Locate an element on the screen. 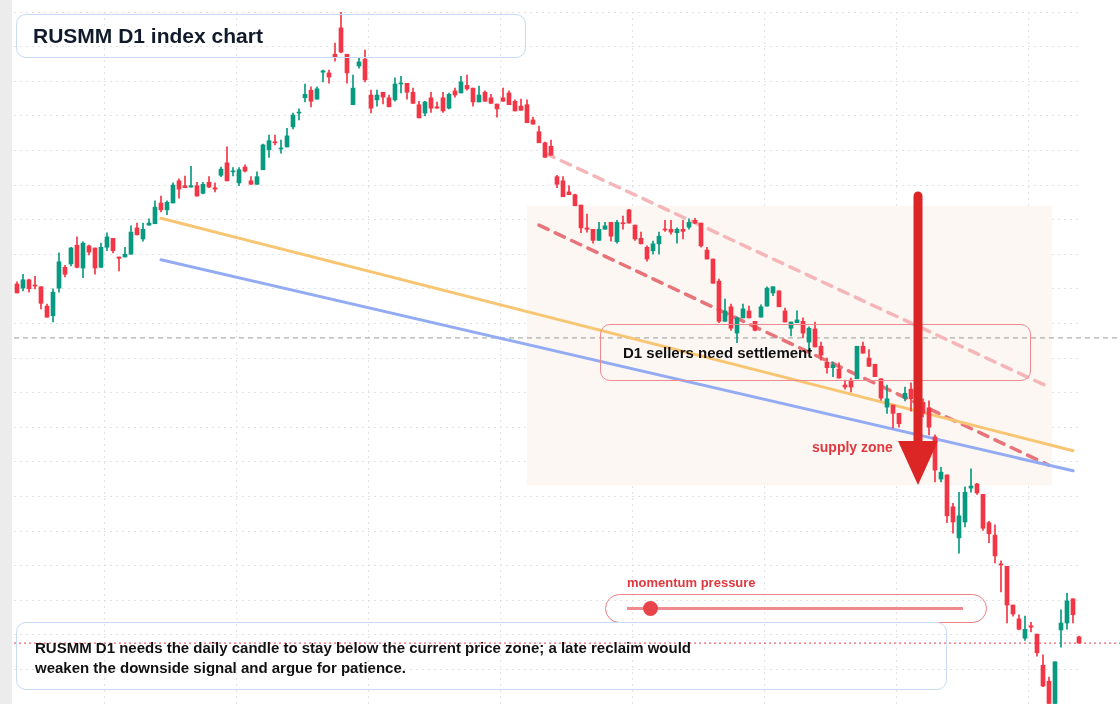 The image size is (1120, 704). band-label: supply zone is located at coordinates (853, 447).